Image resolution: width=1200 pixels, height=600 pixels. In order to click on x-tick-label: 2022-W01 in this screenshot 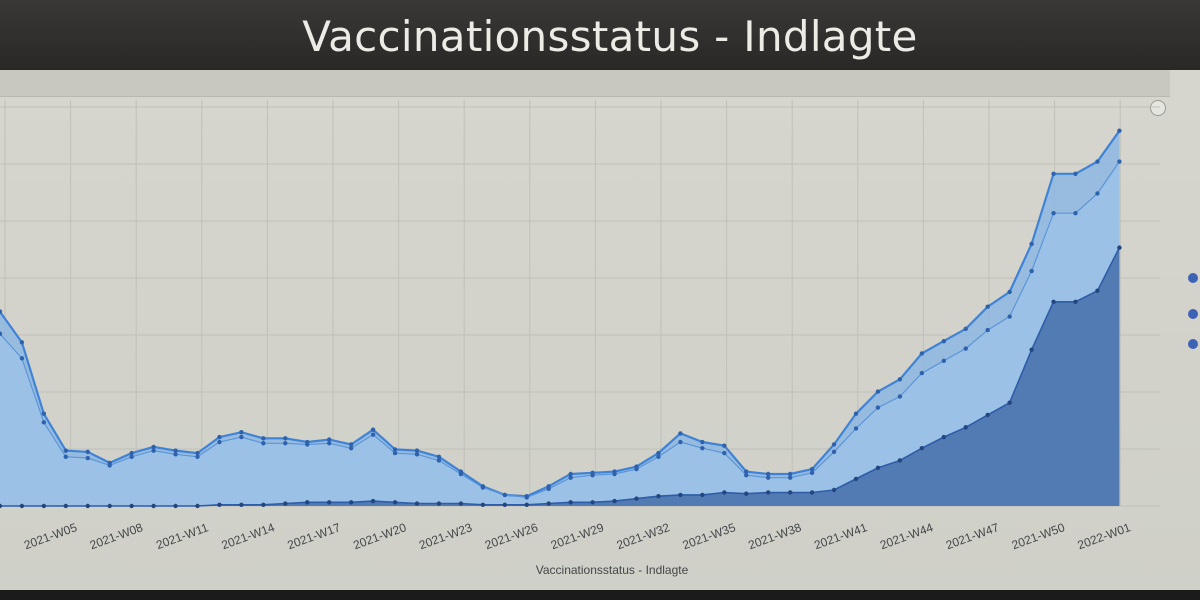, I will do `click(1104, 536)`.